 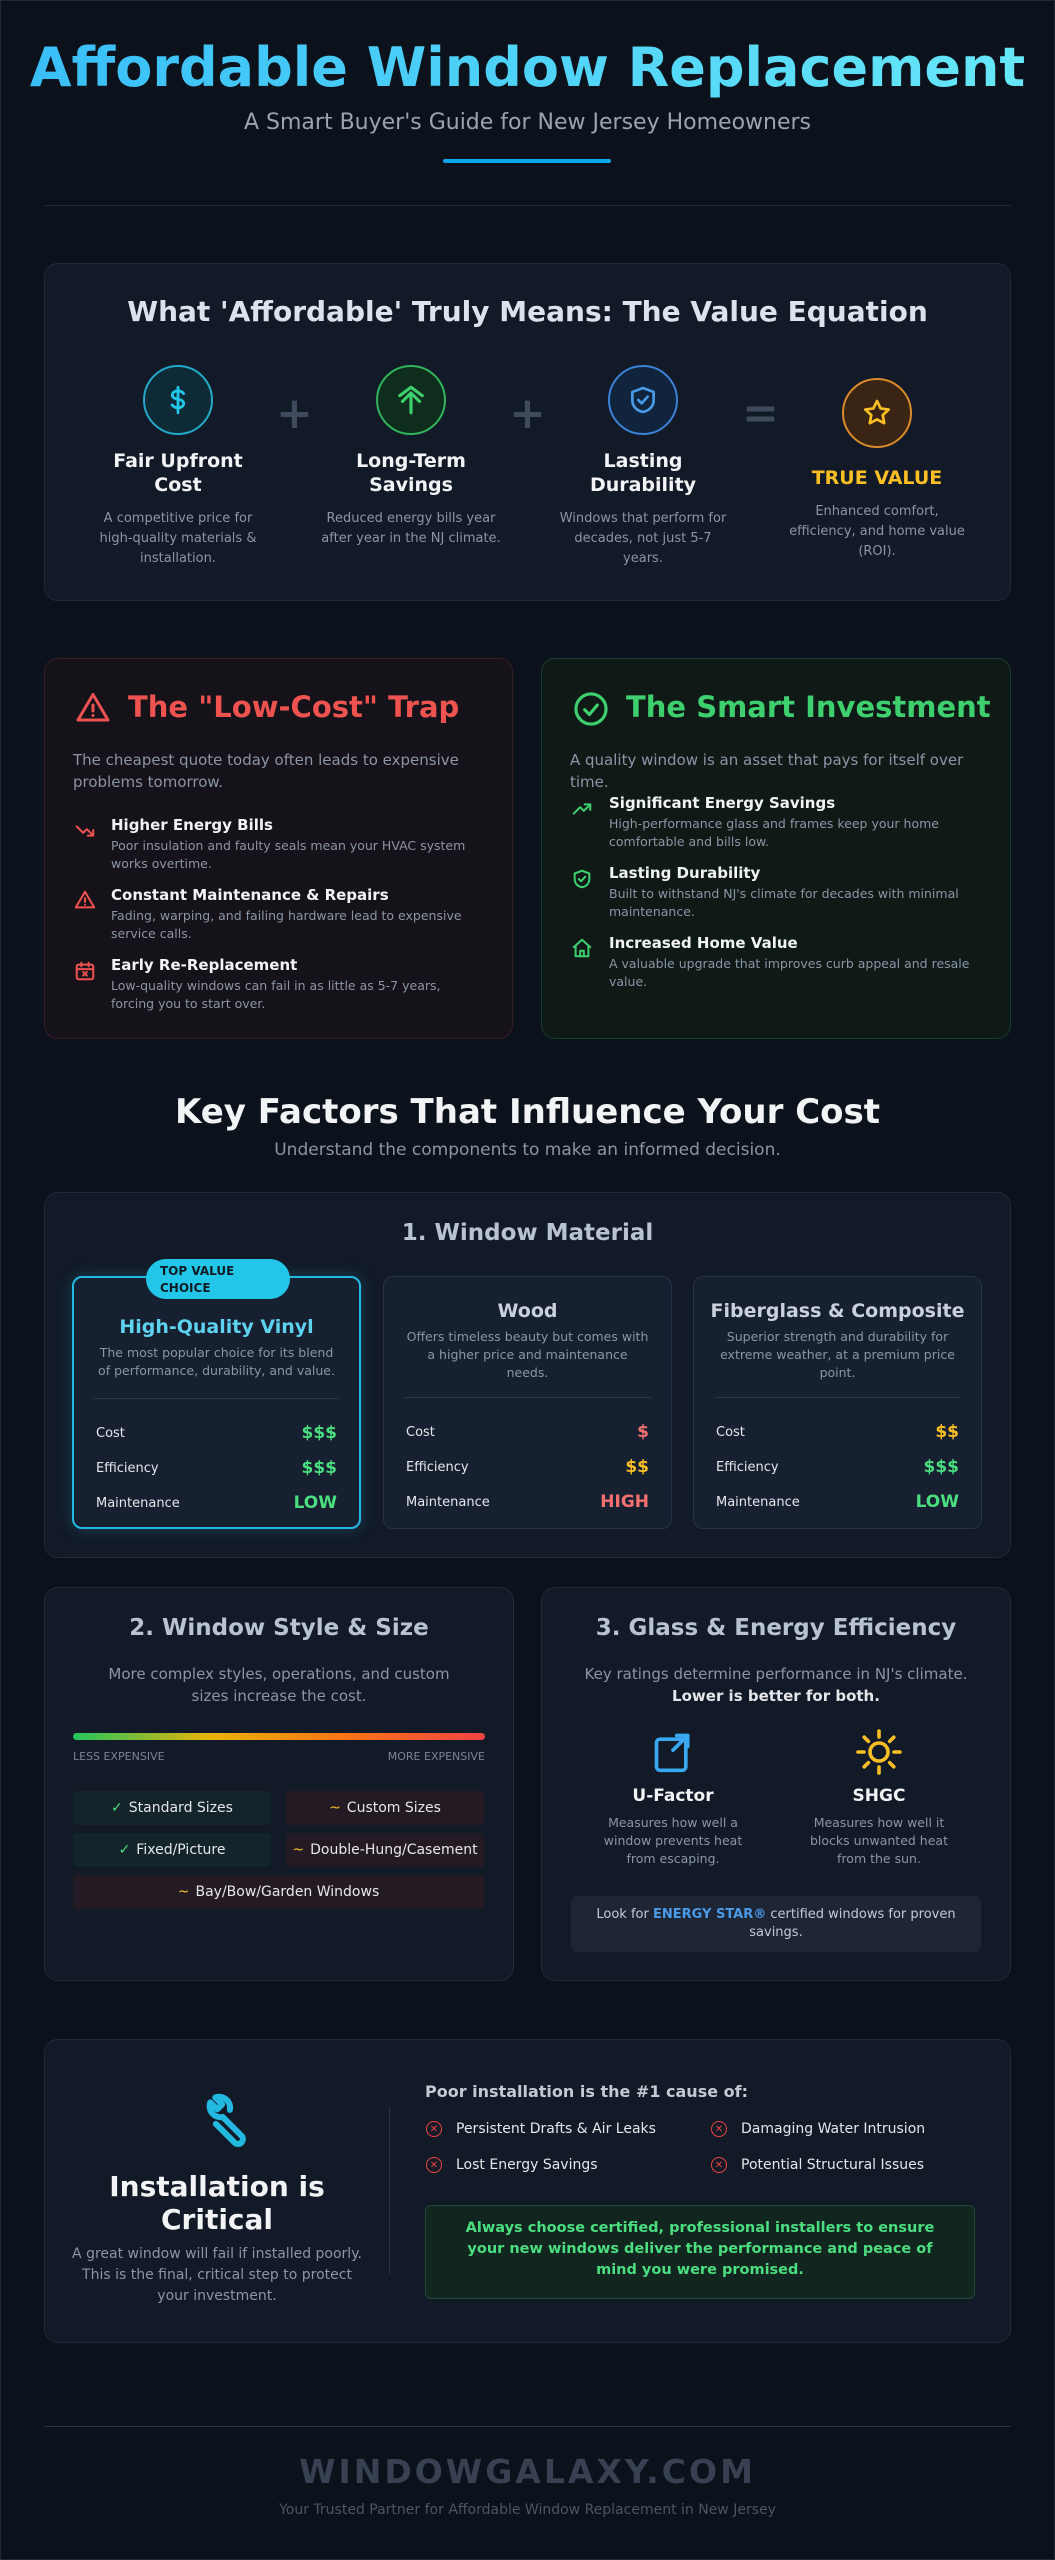 I want to click on material-row-efficiency: Efficiency $$, so click(x=527, y=1467).